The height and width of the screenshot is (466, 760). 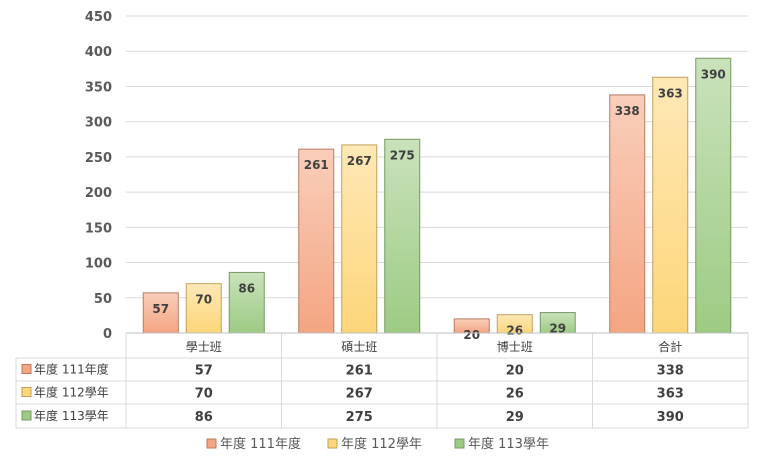 I want to click on y-tick-label: 300, so click(x=98, y=123).